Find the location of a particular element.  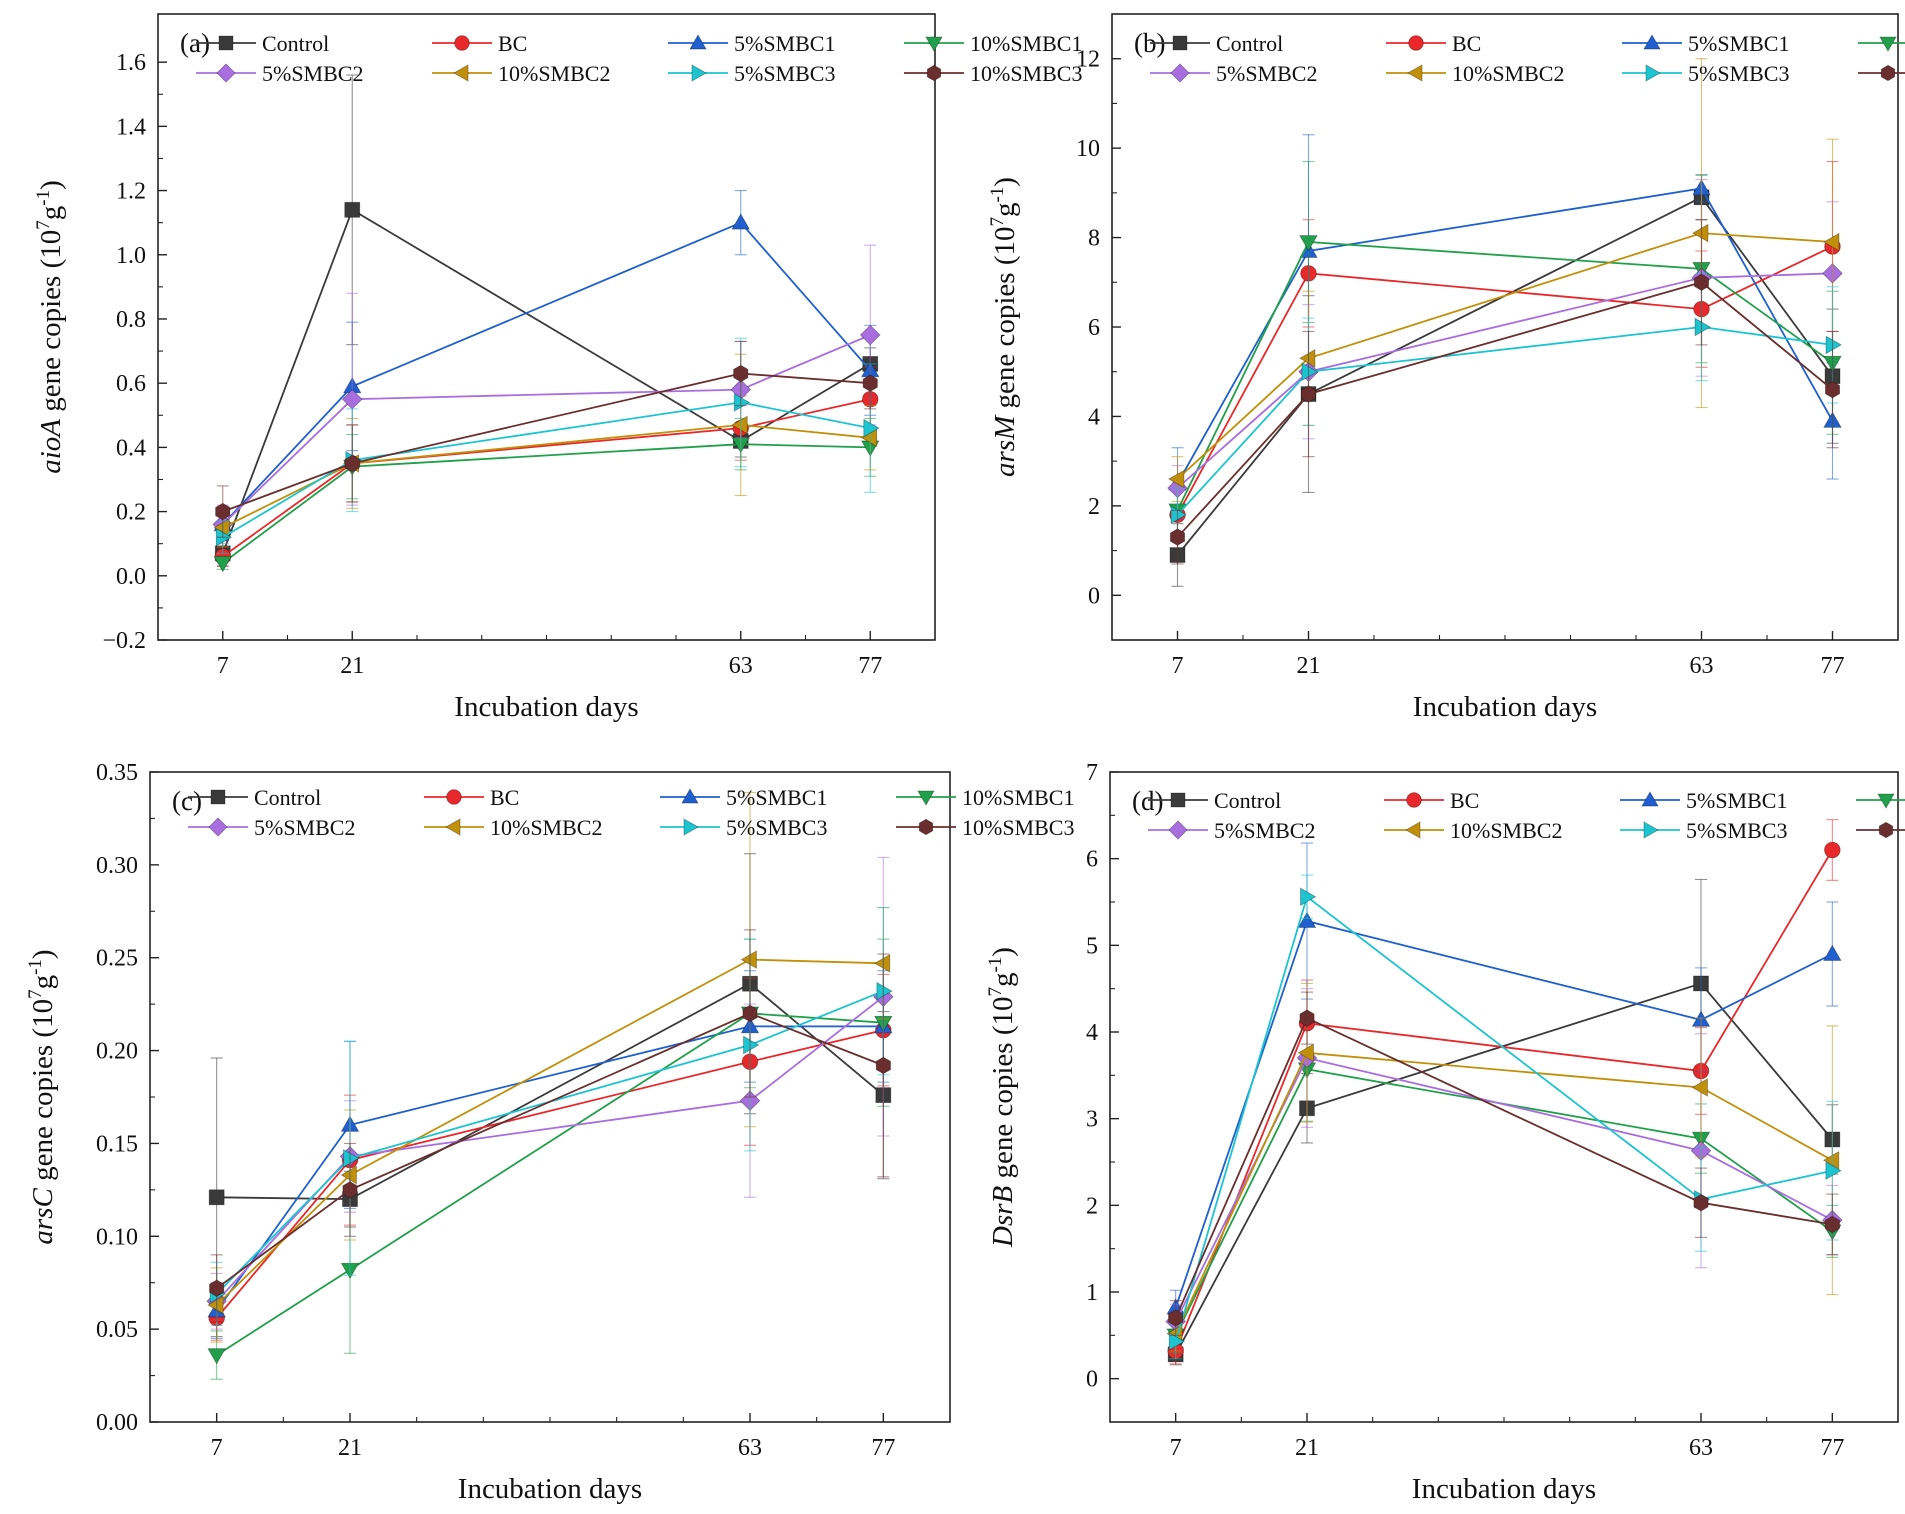

y-tick-label: 1.4 is located at coordinates (131, 127).